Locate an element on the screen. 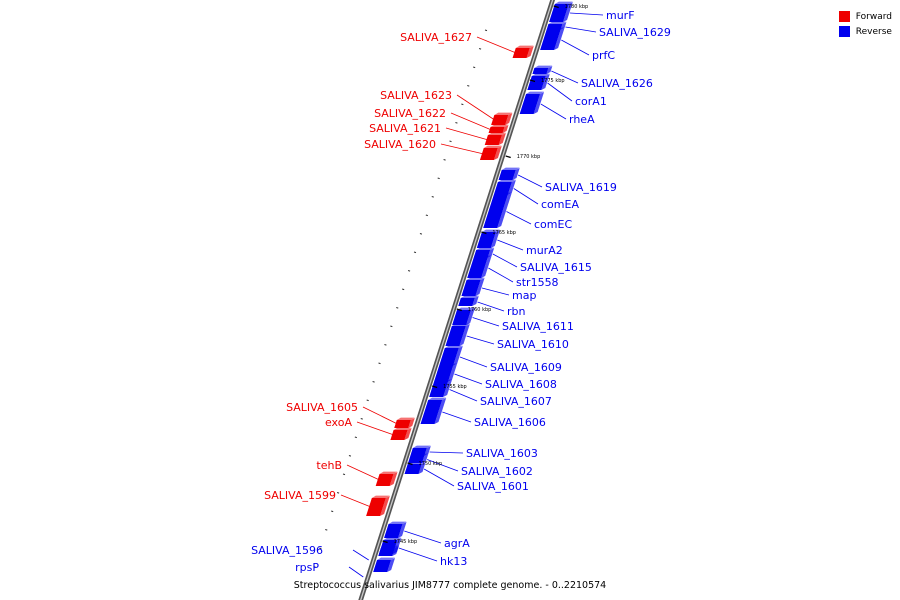  gene-label-saliva-1627: SALIVA_1627 is located at coordinates (436, 37).